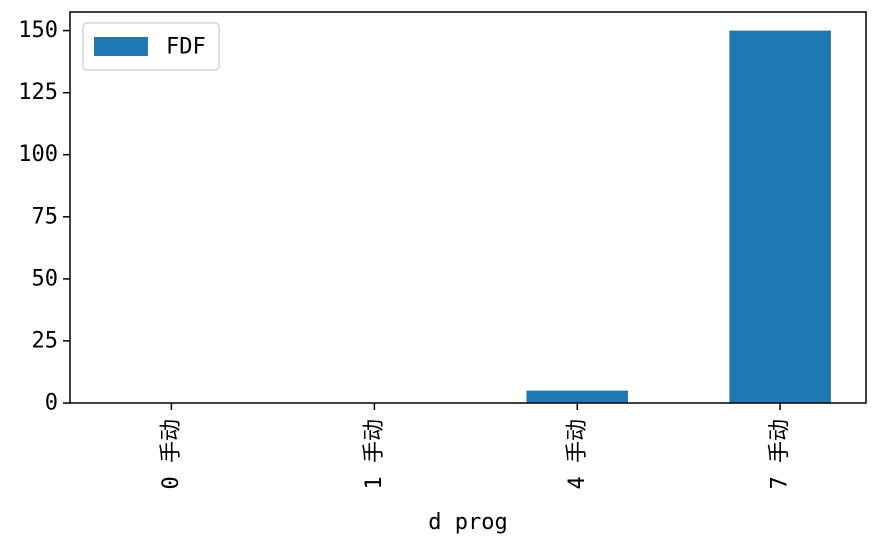 Image resolution: width=881 pixels, height=539 pixels. I want to click on y-tick-label: 100, so click(38, 154).